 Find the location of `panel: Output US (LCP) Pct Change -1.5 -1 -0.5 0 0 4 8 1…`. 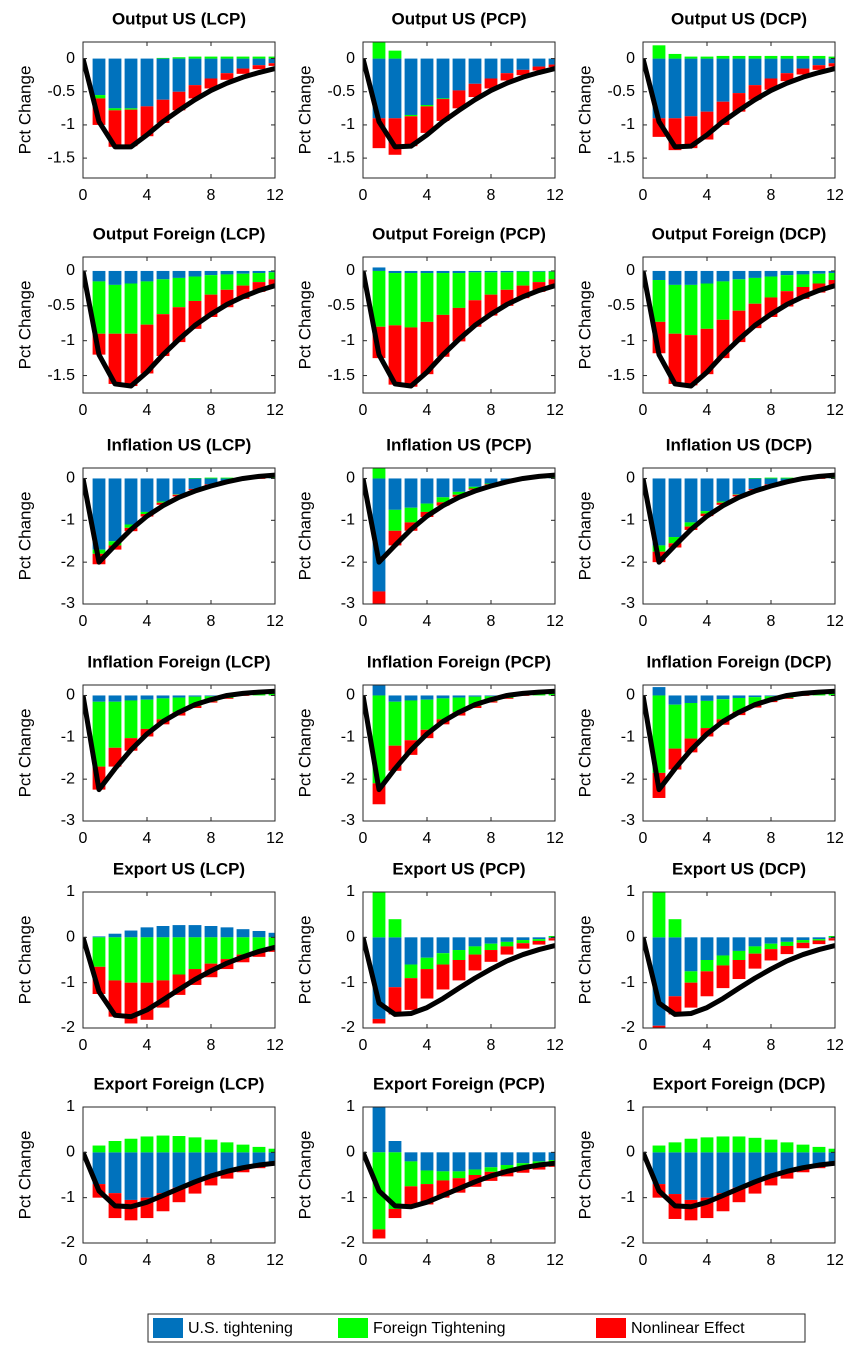

panel: Output US (LCP) Pct Change -1.5 -1 -0.5 0 0 4 8 1… is located at coordinates (149, 106).